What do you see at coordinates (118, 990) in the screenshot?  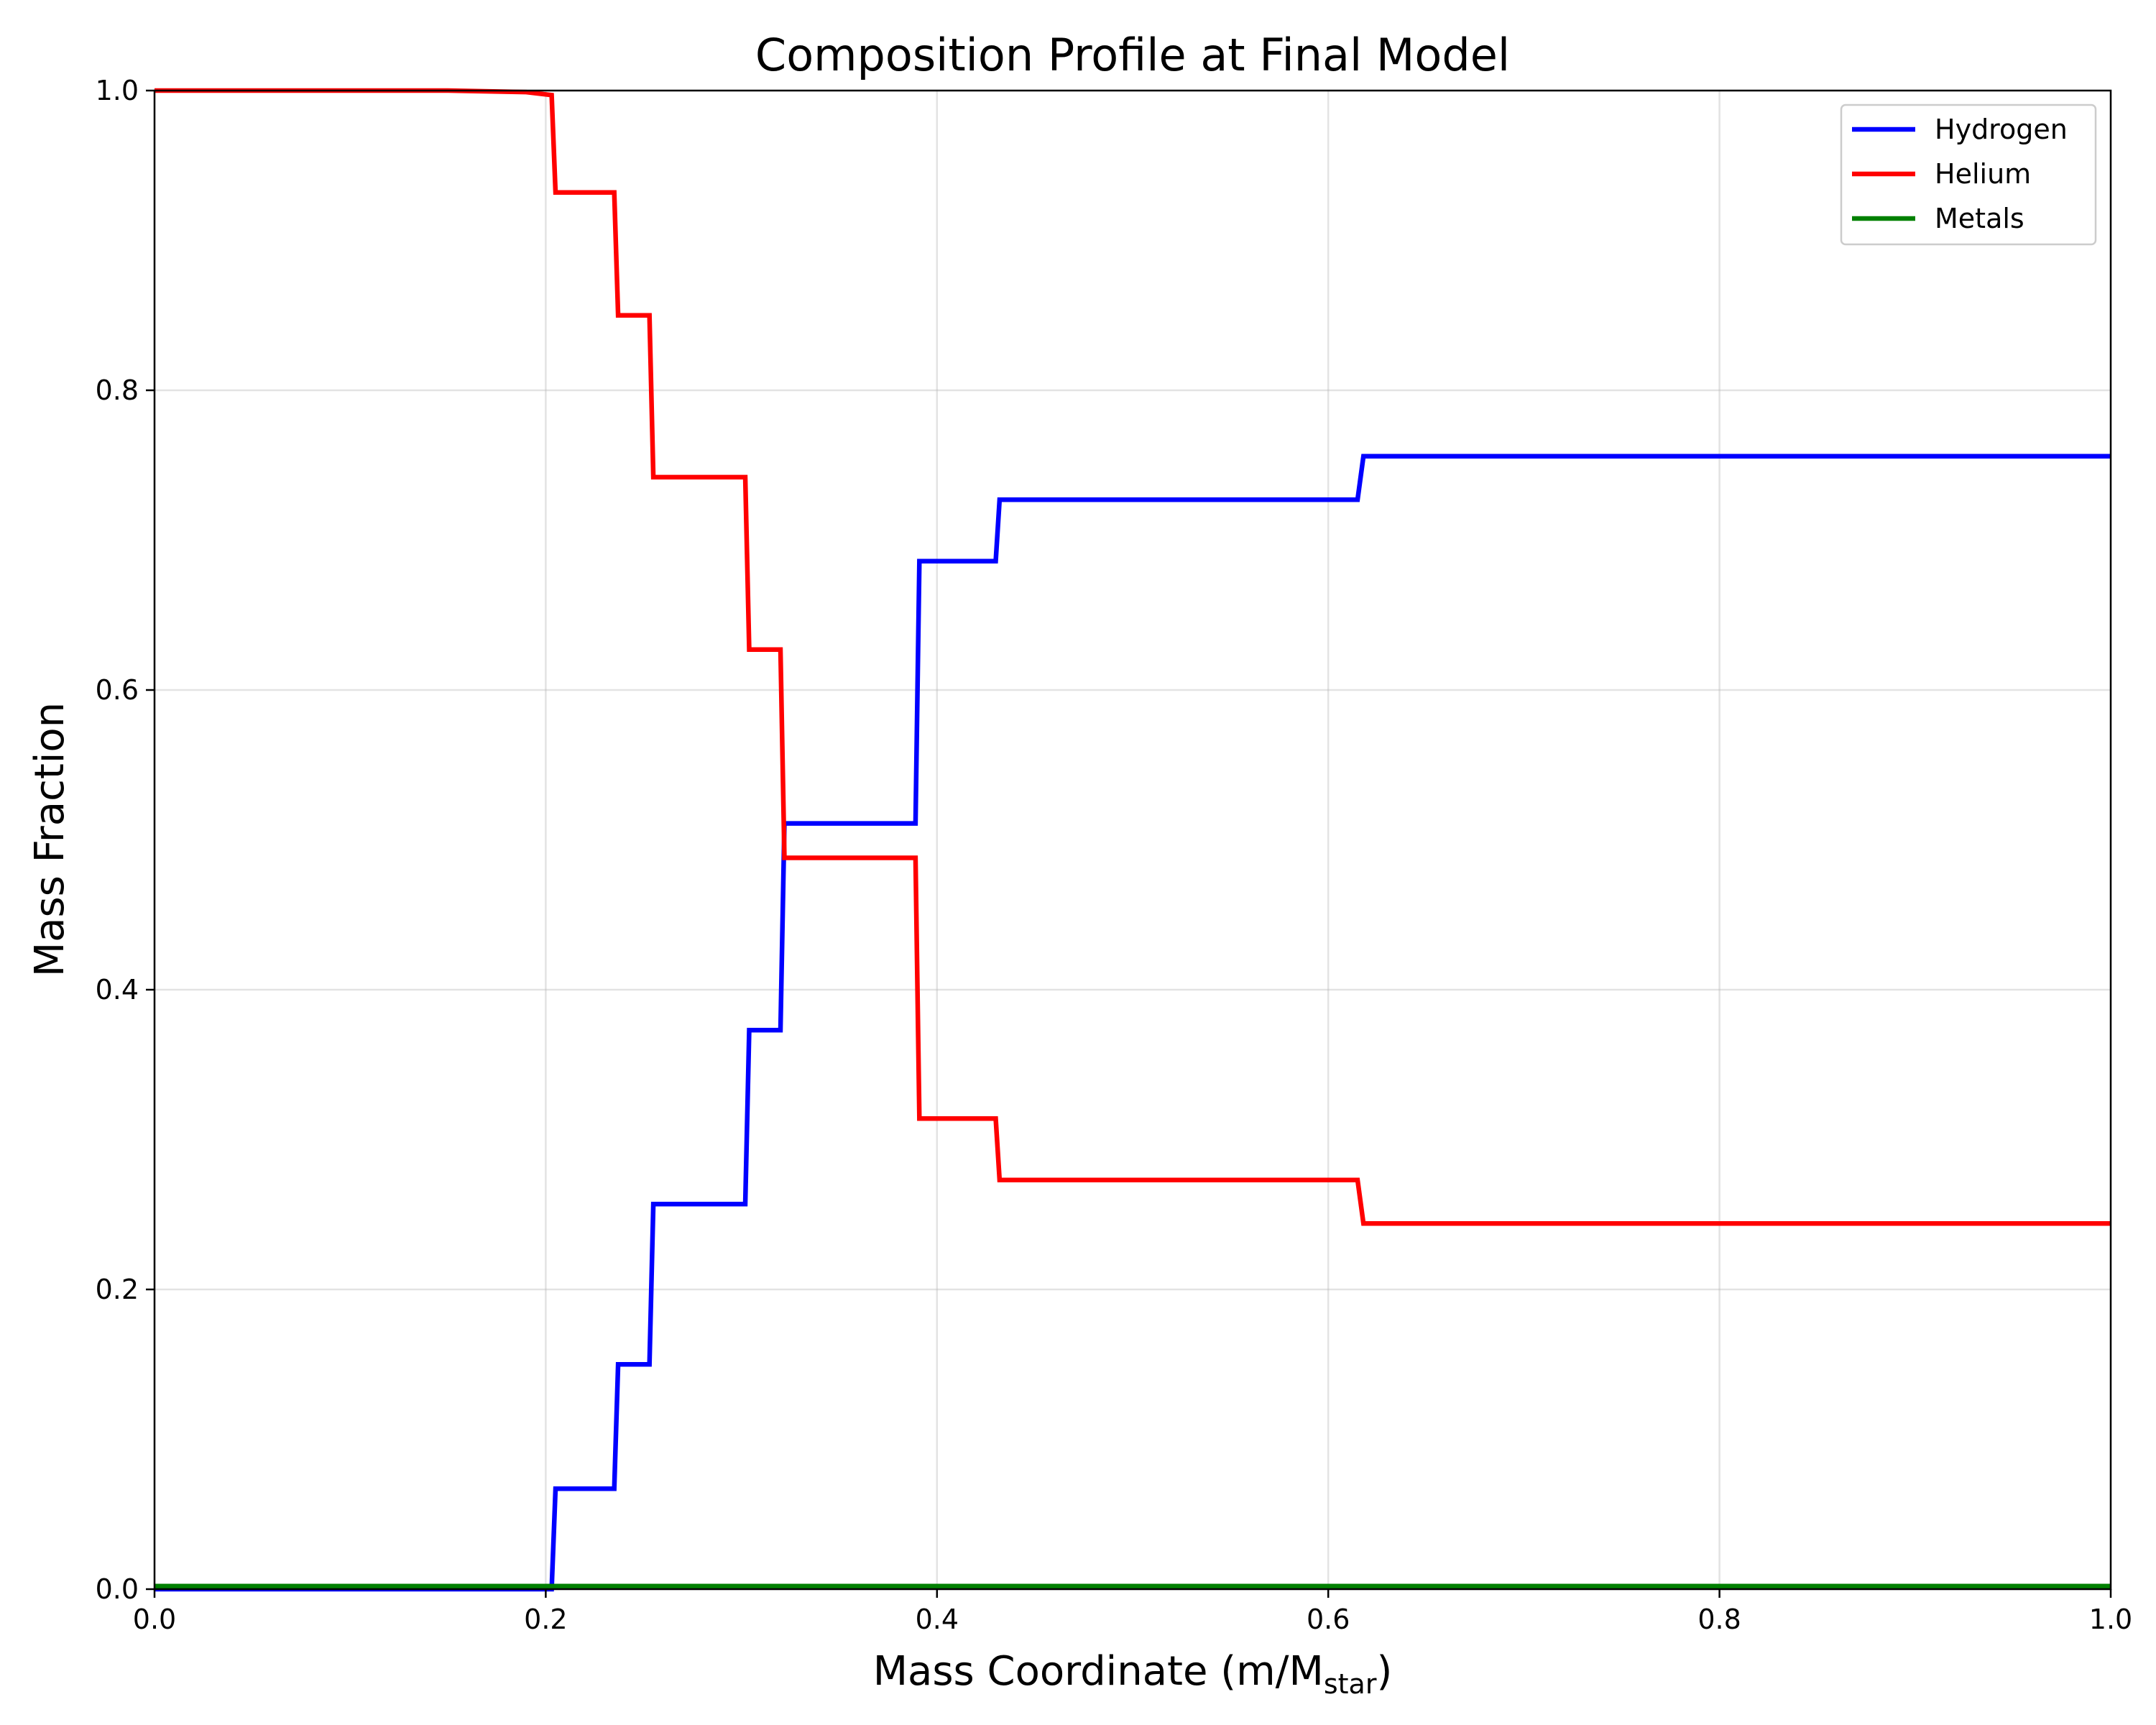 I see `y-tick-label: 0.4` at bounding box center [118, 990].